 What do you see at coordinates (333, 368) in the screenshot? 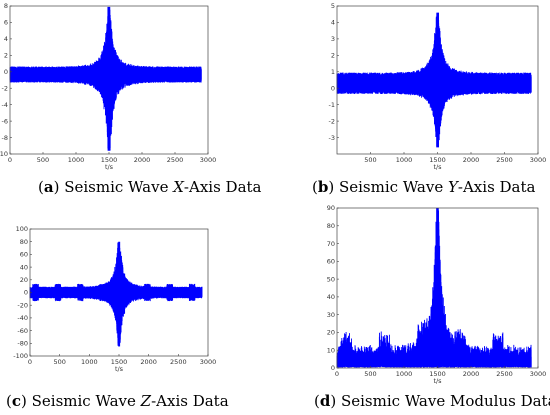
I see `y-tick-label-d: 0` at bounding box center [333, 368].